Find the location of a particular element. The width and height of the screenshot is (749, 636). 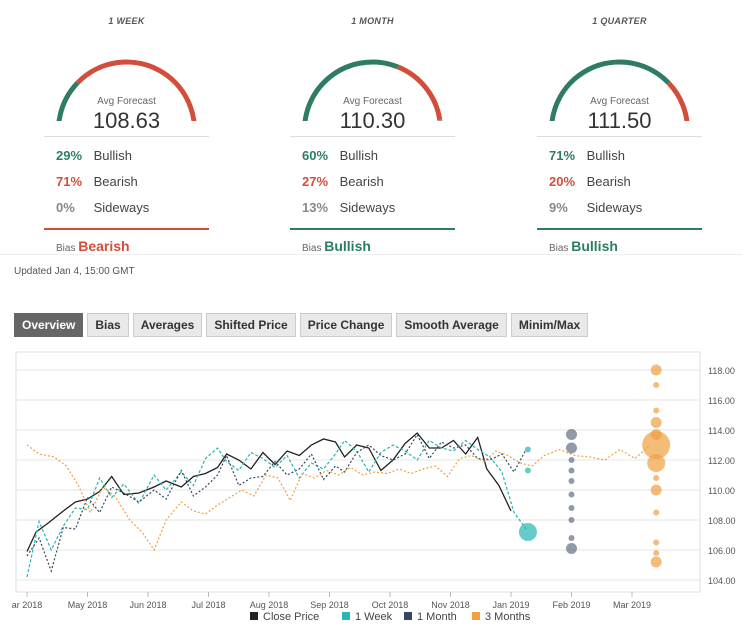

sentiment-row: 13% Sideways is located at coordinates (372, 208).